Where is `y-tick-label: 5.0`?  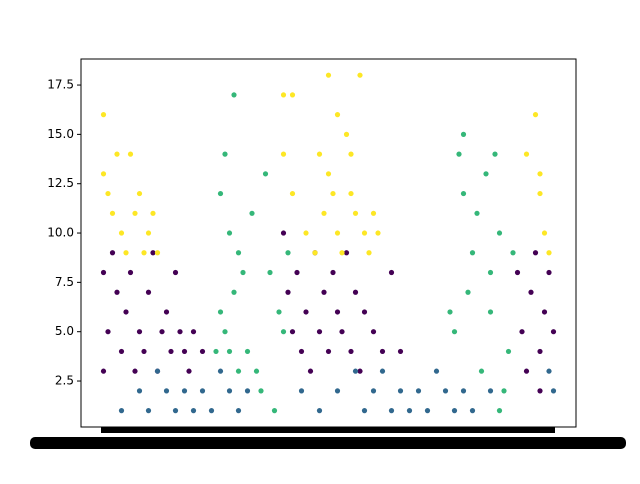 y-tick-label: 5.0 is located at coordinates (64, 331).